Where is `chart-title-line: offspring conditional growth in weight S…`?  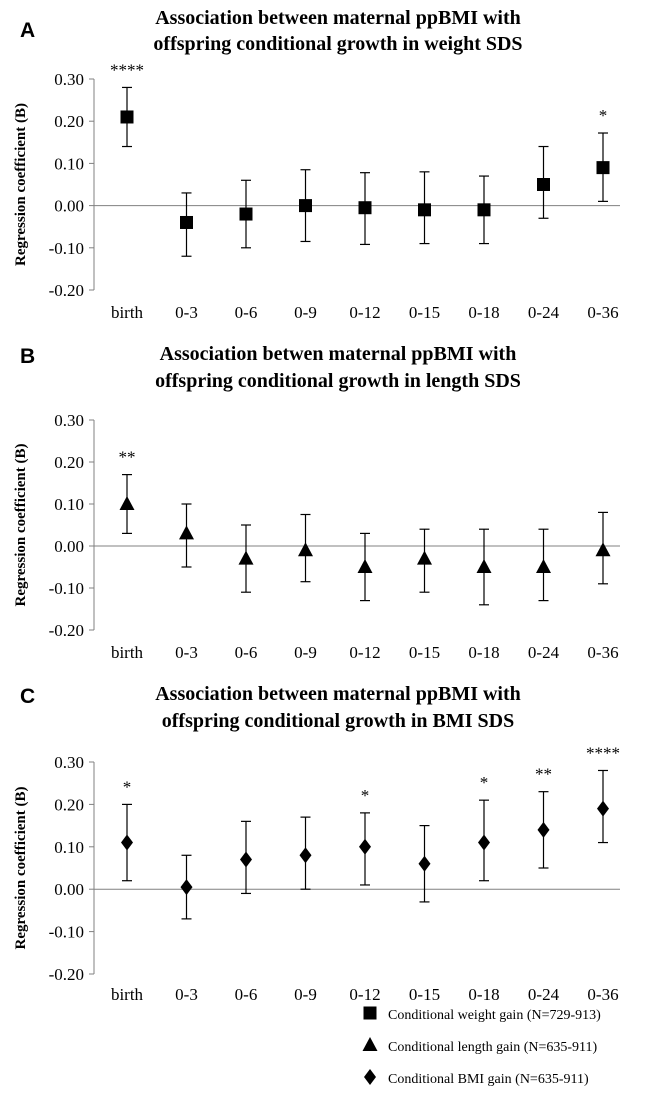
chart-title-line: offspring conditional growth in weight S… is located at coordinates (337, 44).